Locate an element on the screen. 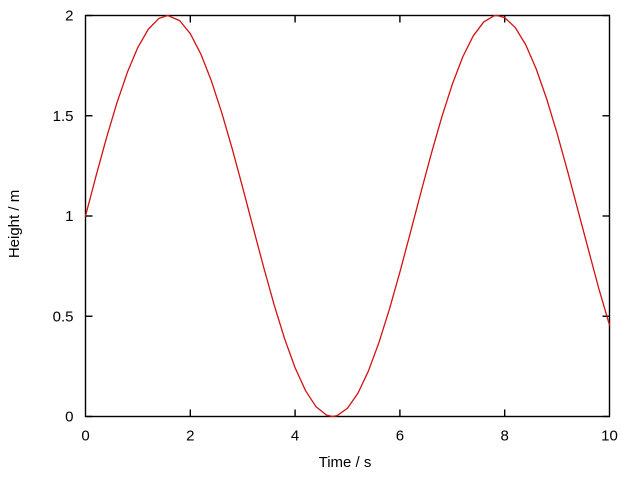 Image resolution: width=640 pixels, height=480 pixels. x-tick-label: 6 is located at coordinates (400, 436).